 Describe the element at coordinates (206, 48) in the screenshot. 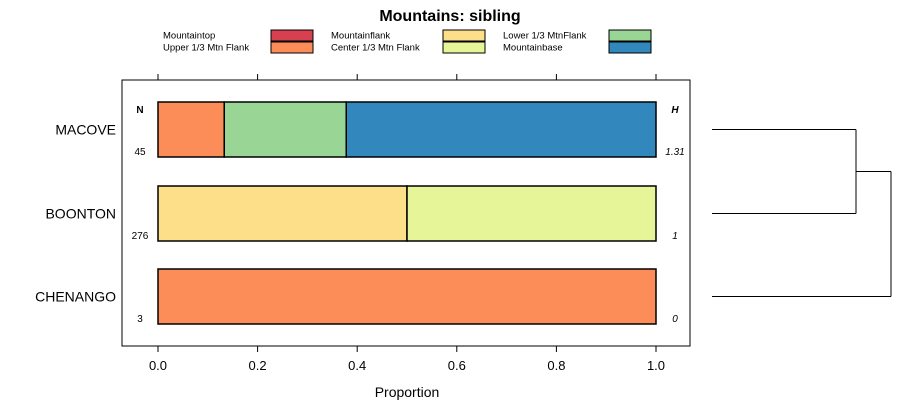

I see `legend-label: Upper 1/3 Mtn Flank` at that location.